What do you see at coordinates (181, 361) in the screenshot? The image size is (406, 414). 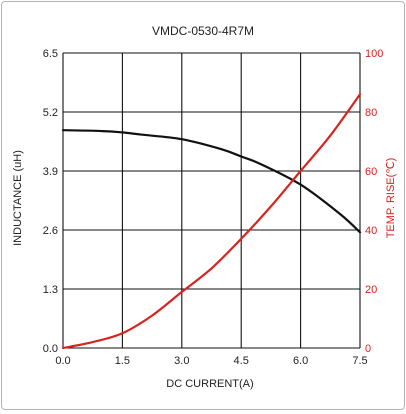 I see `x-tick-label: 3.0` at bounding box center [181, 361].